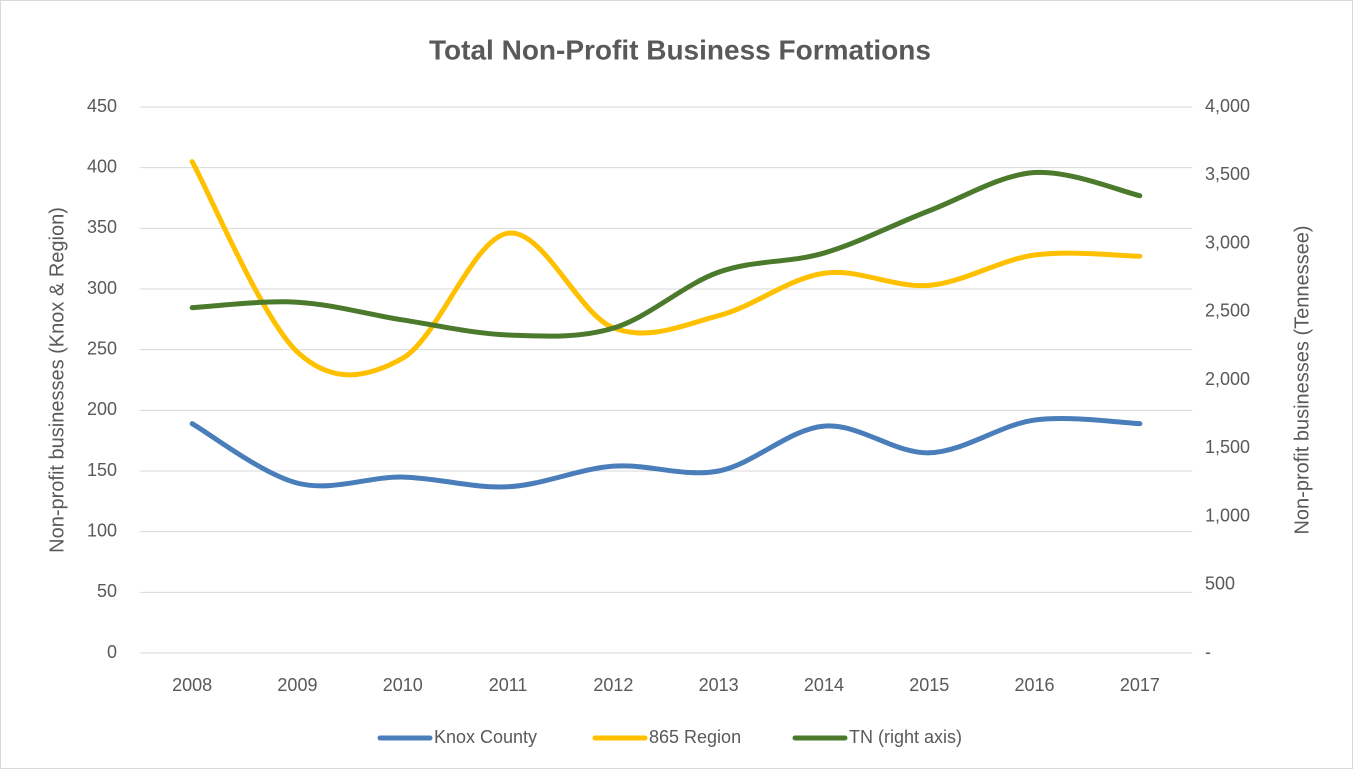 This screenshot has height=774, width=1353. What do you see at coordinates (695, 737) in the screenshot?
I see `legend-label: 865 Region` at bounding box center [695, 737].